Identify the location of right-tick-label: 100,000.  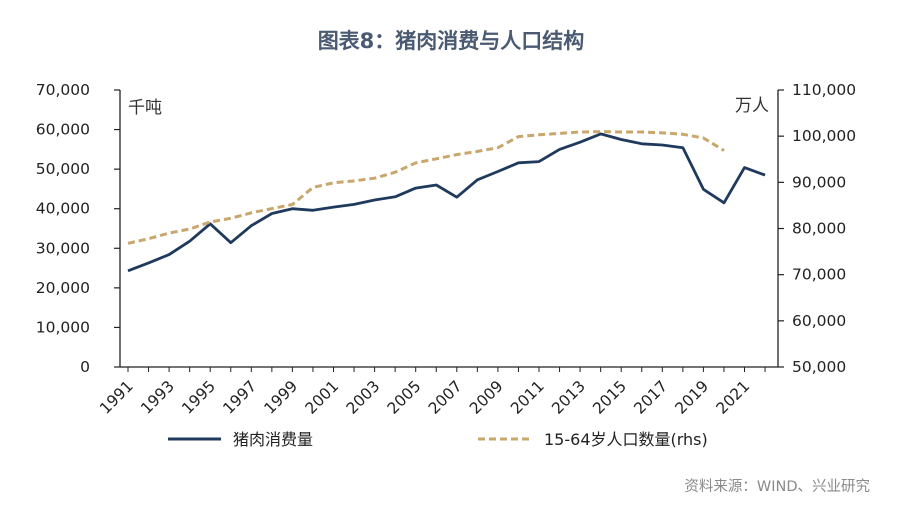
(824, 136).